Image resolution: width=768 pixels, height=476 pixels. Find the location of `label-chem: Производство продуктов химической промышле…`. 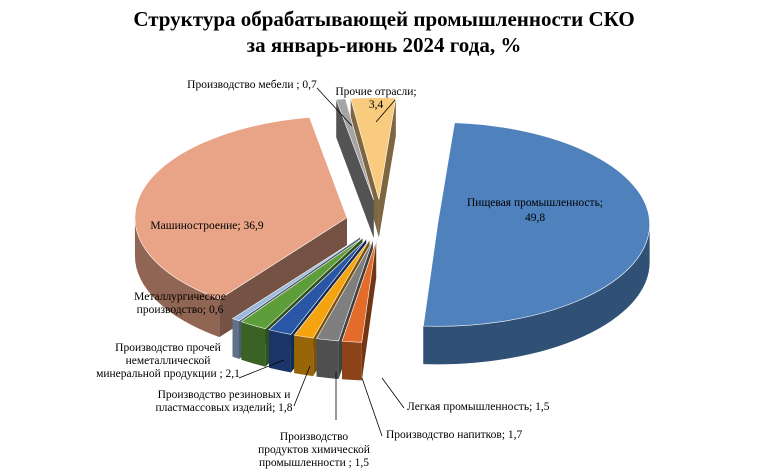

label-chem: Производство продуктов химической промышле… is located at coordinates (314, 450).